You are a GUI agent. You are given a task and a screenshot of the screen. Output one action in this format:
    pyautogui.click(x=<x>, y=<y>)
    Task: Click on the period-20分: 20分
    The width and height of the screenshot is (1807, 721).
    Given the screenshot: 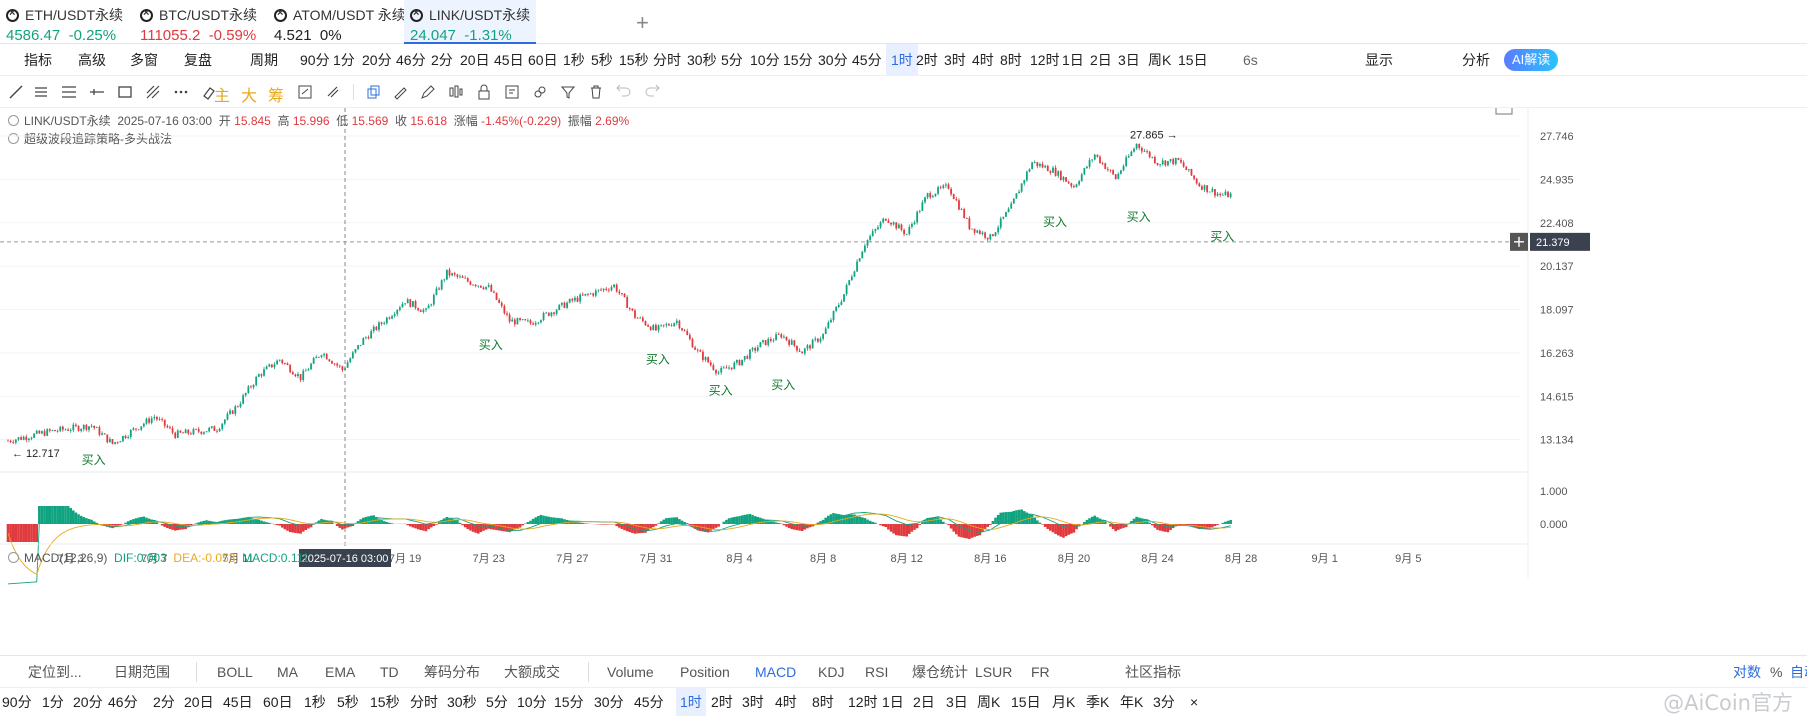 What is the action you would take?
    pyautogui.click(x=88, y=702)
    